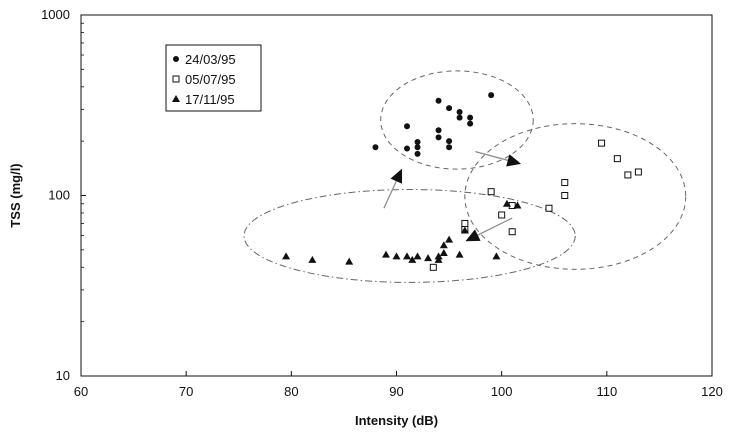 This screenshot has height=432, width=730. Describe the element at coordinates (606, 391) in the screenshot. I see `x-tick-label: 110` at that location.